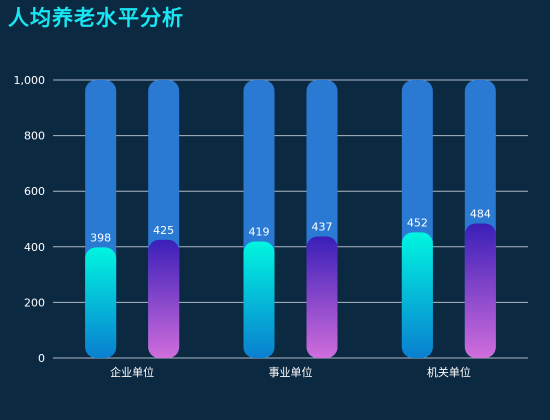 This screenshot has width=550, height=420. I want to click on x-axis-ticks: 企业单位 事业单位 机关单位, so click(290, 372).